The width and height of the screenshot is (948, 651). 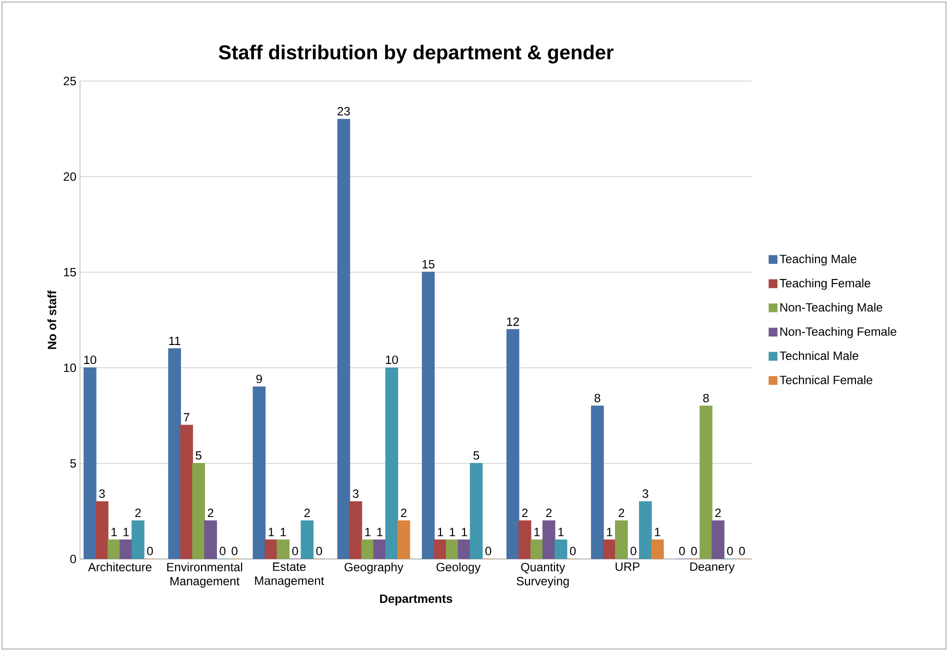 I want to click on x-tick-label: Architecture, so click(x=120, y=567).